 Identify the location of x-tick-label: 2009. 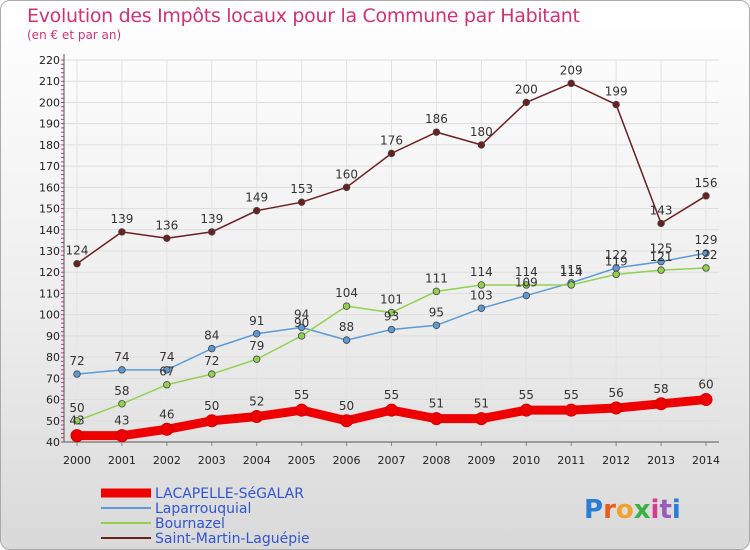
(481, 460).